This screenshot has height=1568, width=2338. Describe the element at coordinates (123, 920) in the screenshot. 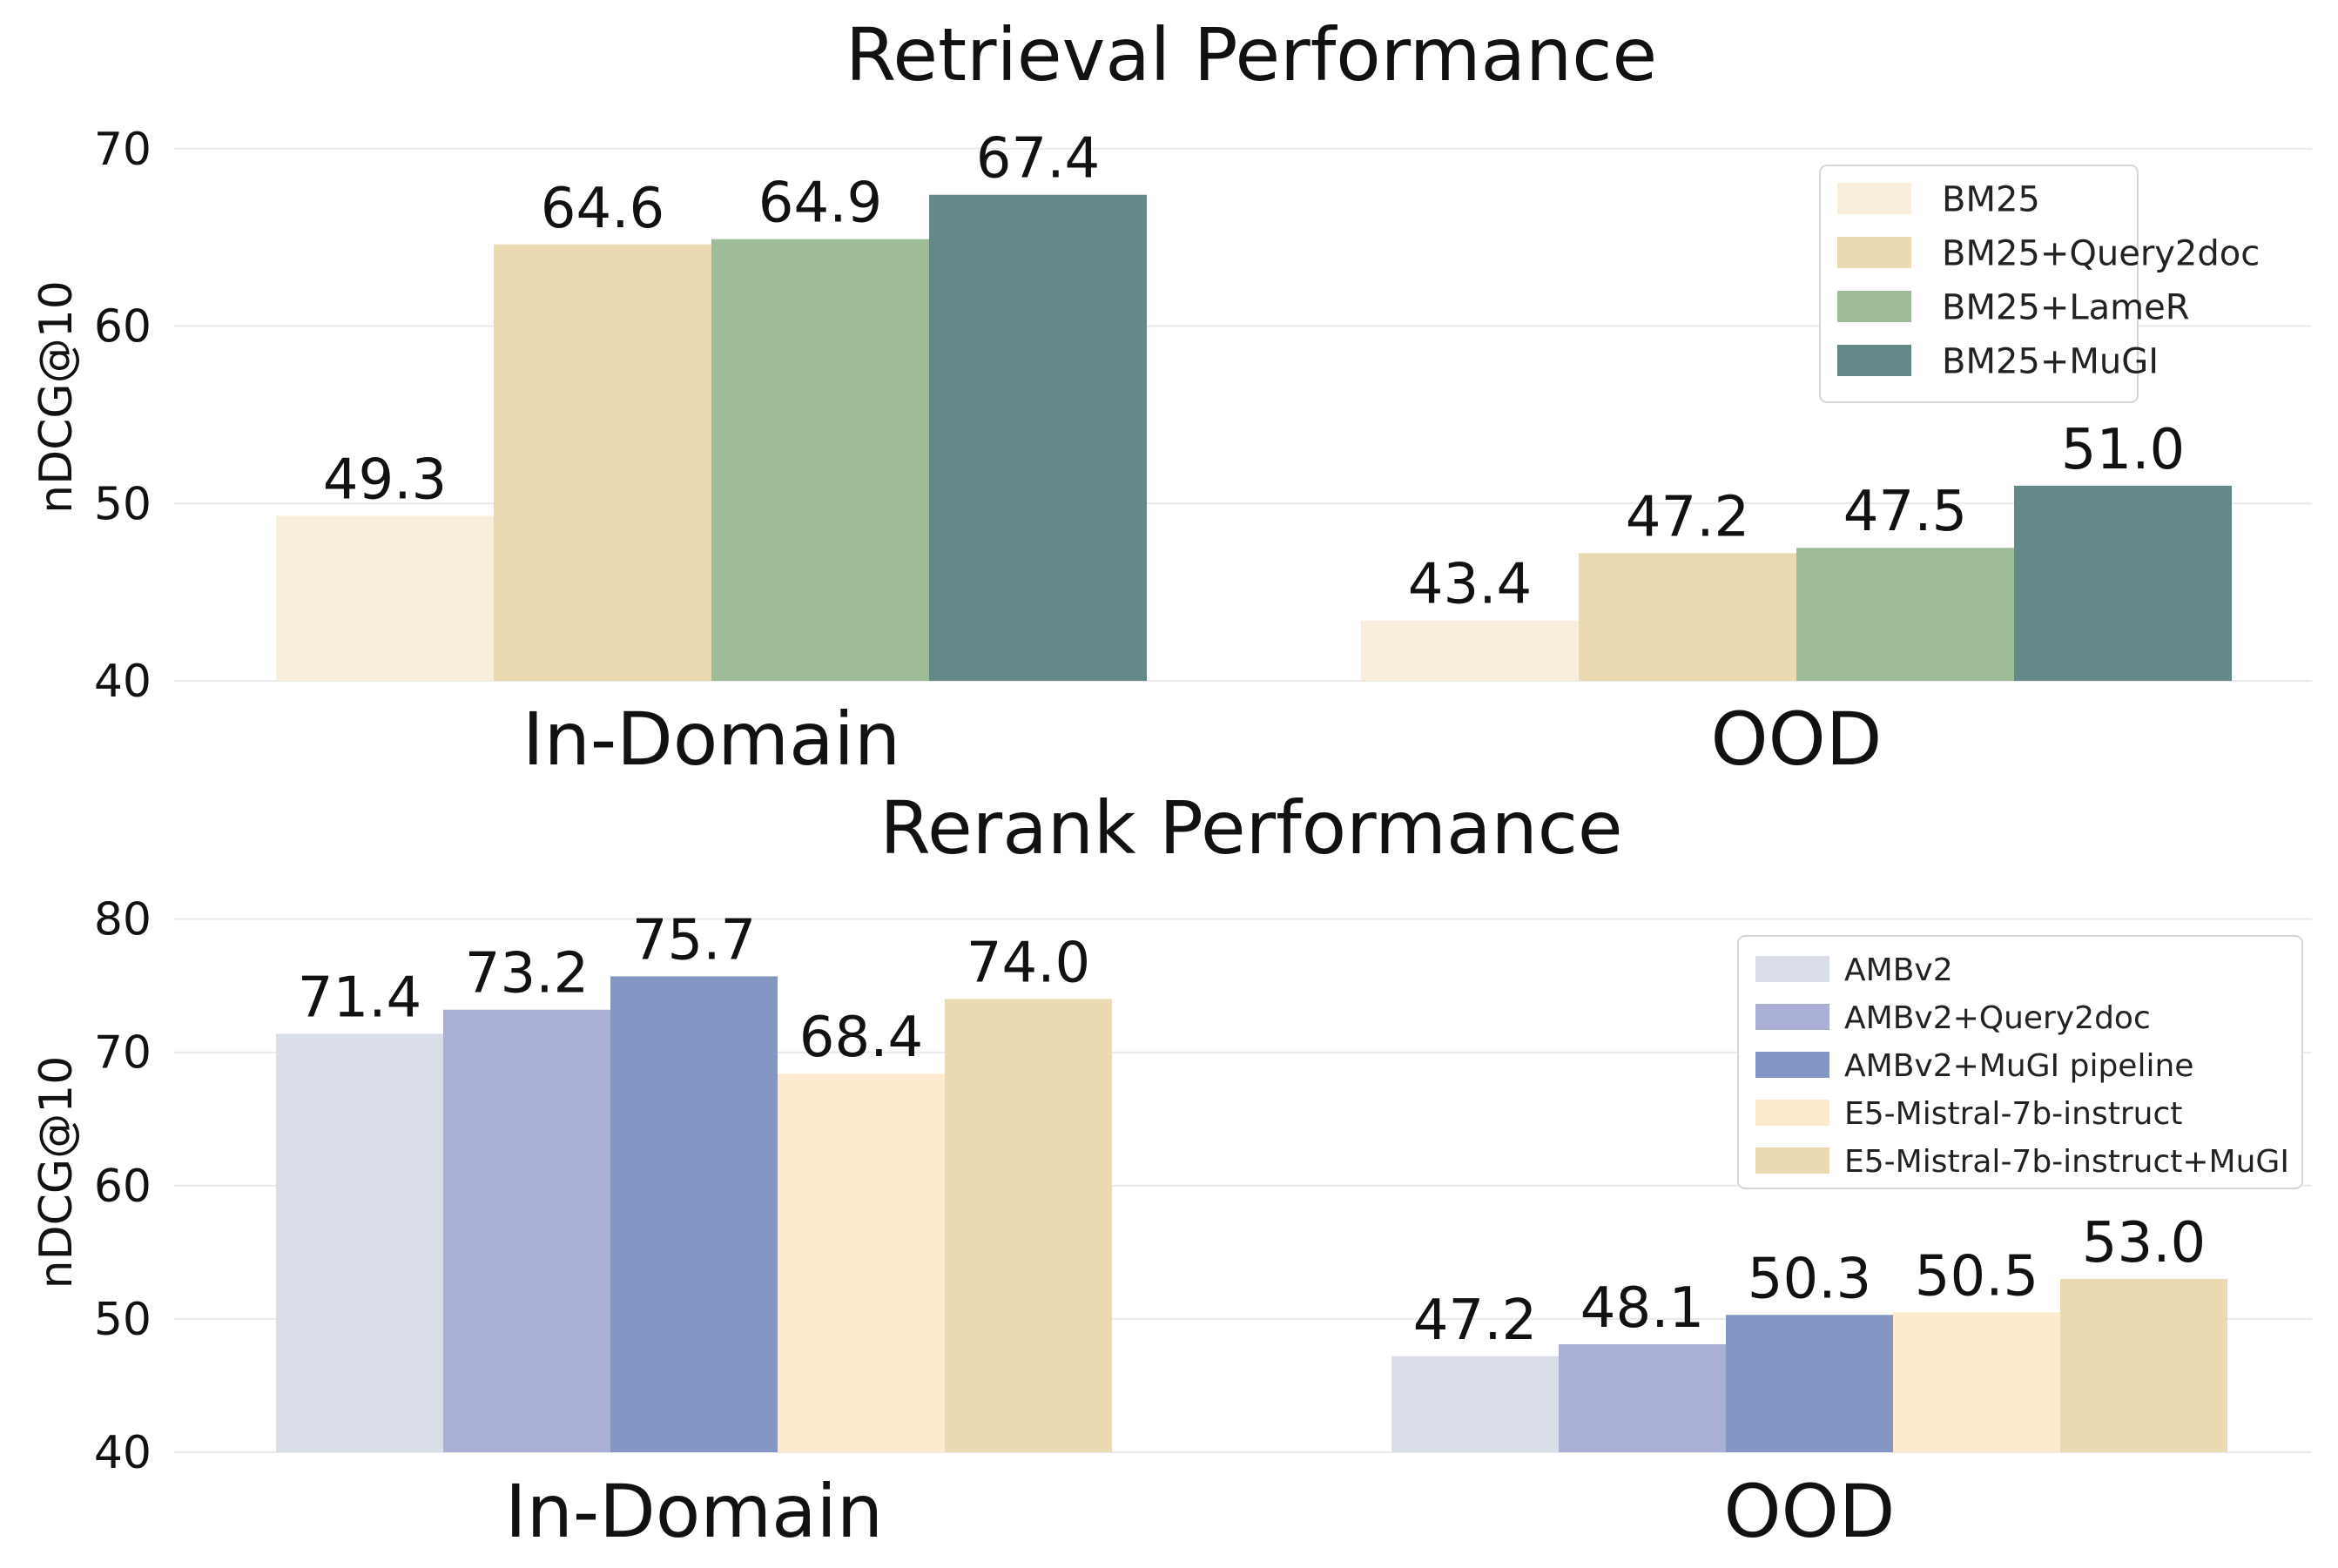

I see `y-tick-label: 80` at that location.